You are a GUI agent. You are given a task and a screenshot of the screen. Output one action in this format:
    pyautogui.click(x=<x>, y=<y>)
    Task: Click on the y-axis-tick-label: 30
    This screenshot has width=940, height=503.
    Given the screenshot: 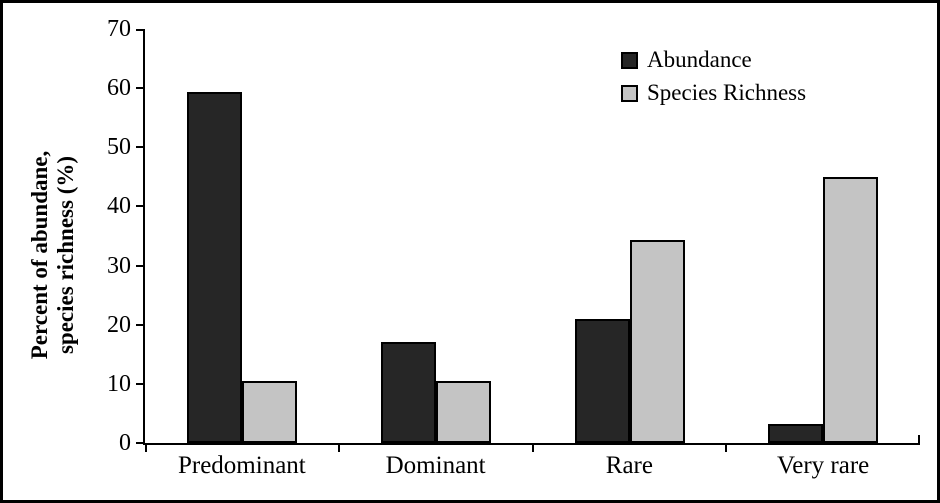 What is the action you would take?
    pyautogui.click(x=119, y=265)
    